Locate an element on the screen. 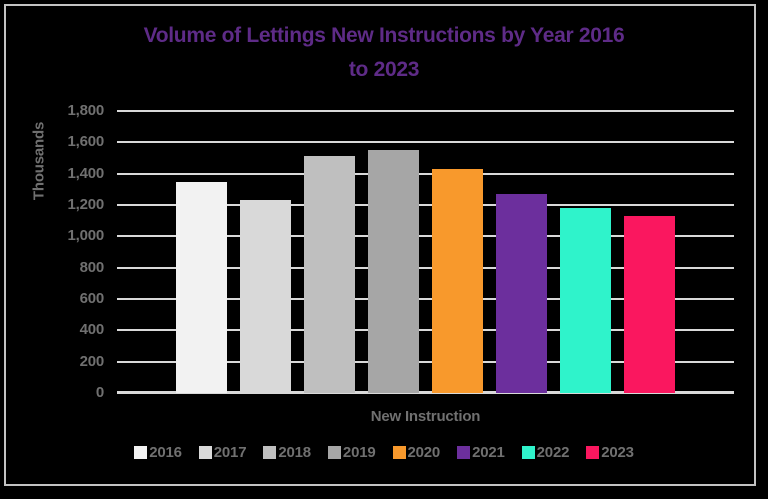  y-tick-600: 600 is located at coordinates (92, 298).